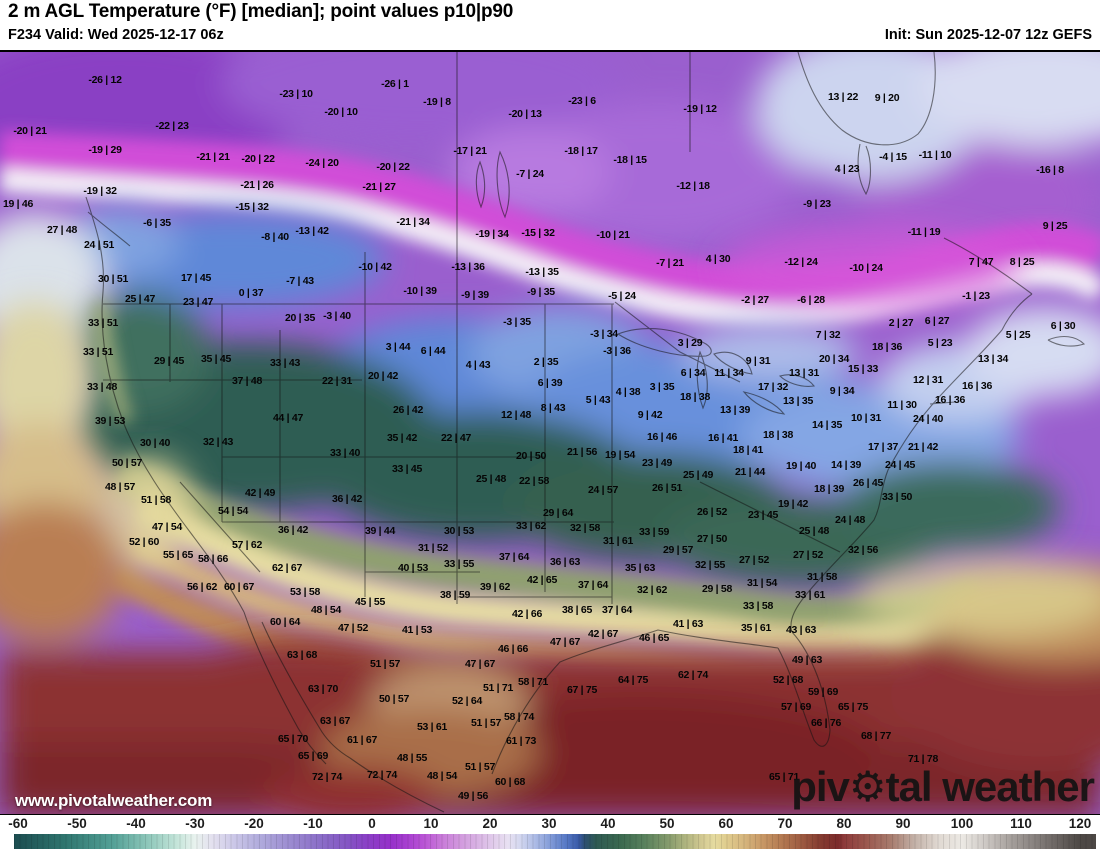 This screenshot has width=1100, height=850. Describe the element at coordinates (662, 387) in the screenshot. I see `point-value: 3 | 35` at that location.